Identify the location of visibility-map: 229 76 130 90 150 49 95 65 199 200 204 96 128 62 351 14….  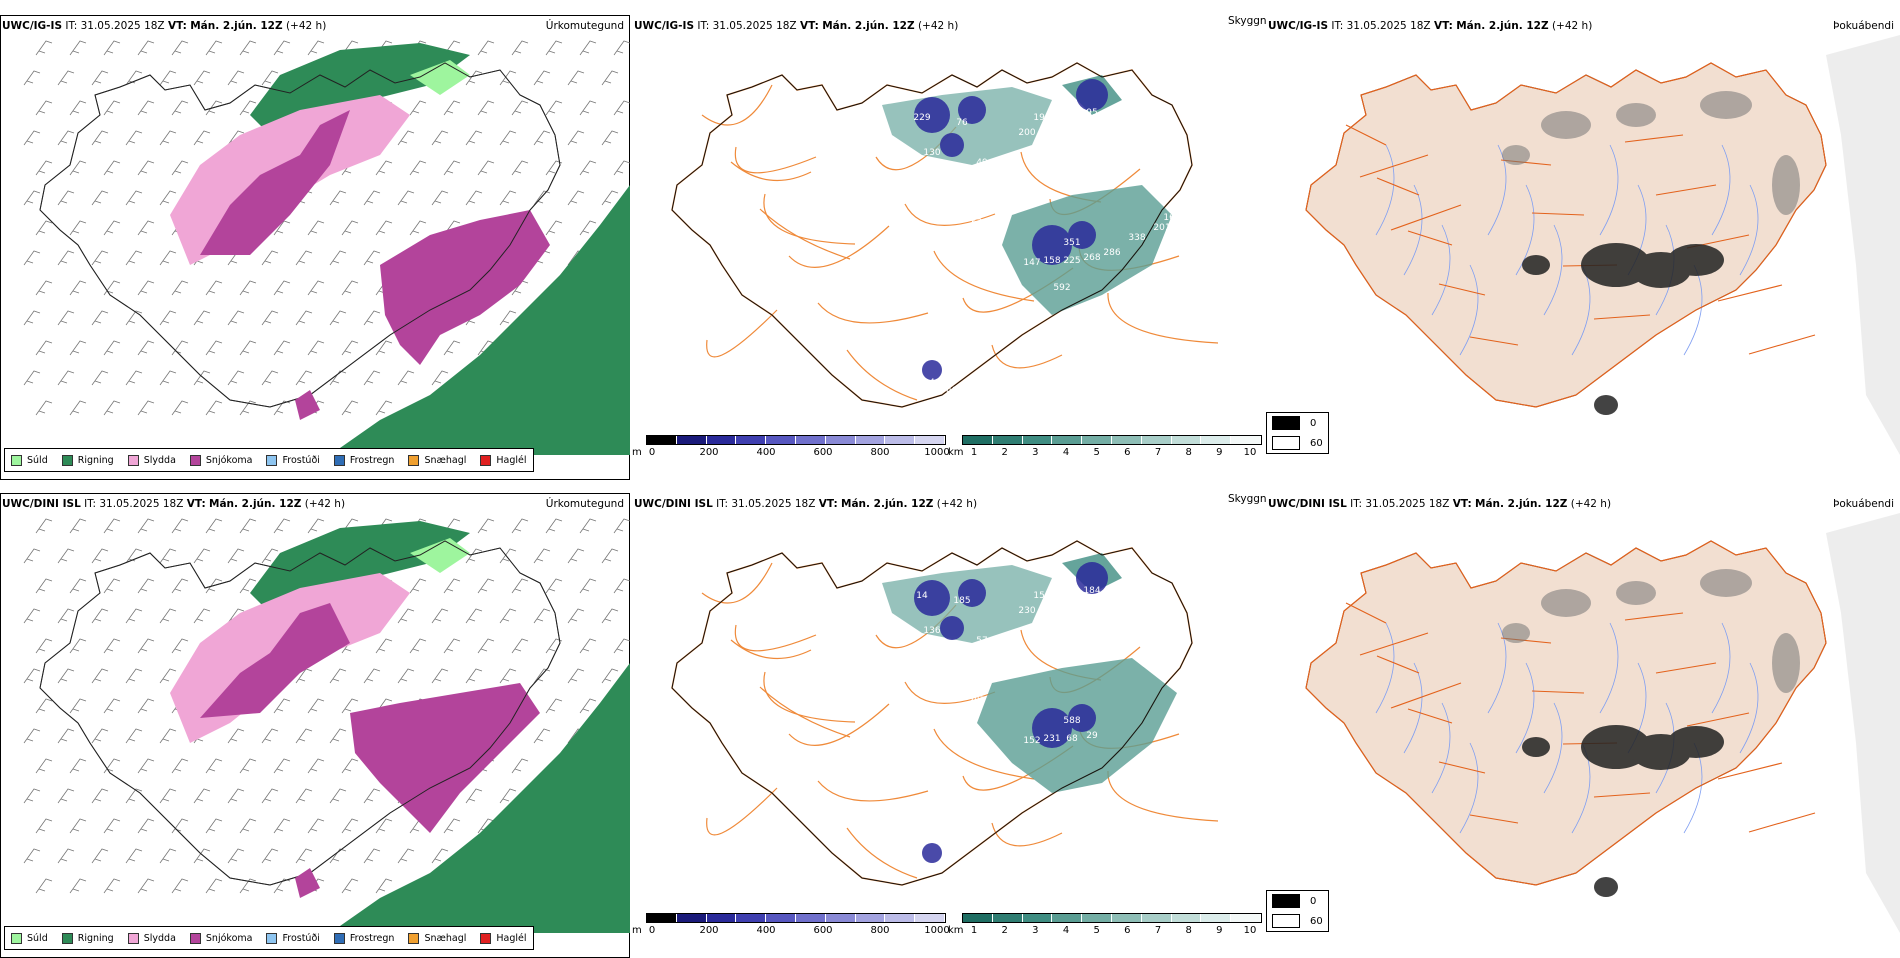
(945, 235).